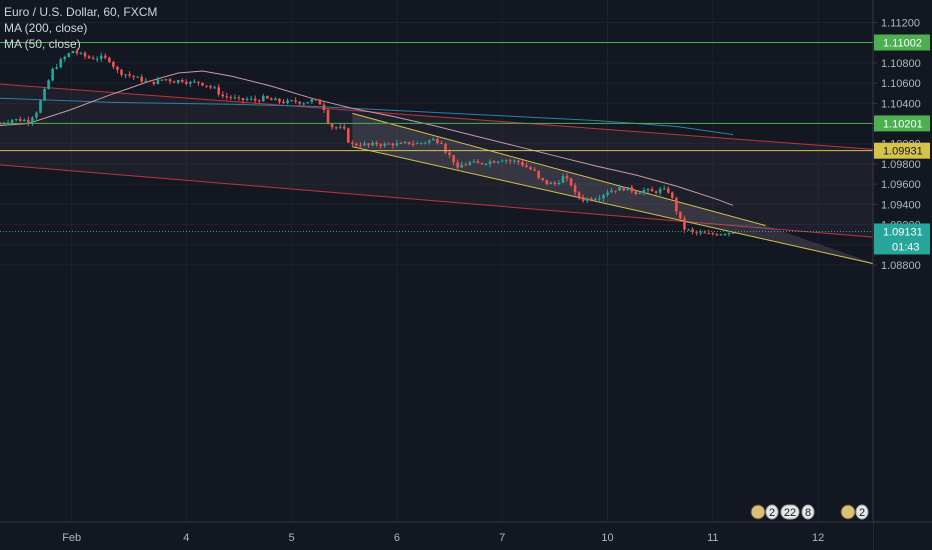 This screenshot has height=550, width=932. I want to click on event-marker-count: 2, so click(772, 513).